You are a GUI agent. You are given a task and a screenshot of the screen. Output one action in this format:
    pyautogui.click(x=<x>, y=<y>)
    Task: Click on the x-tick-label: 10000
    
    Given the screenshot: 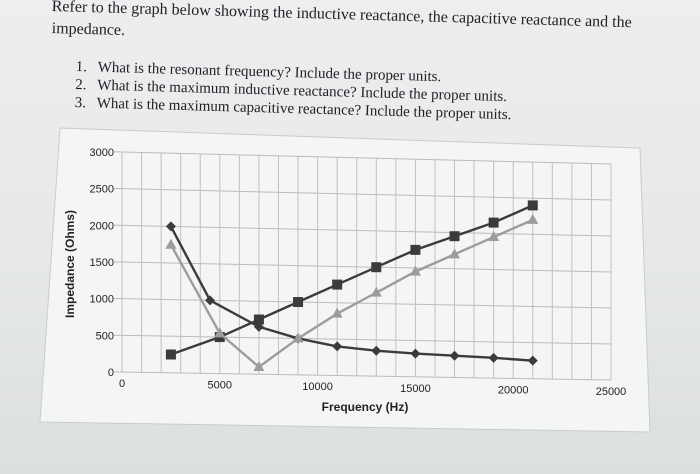 What is the action you would take?
    pyautogui.click(x=317, y=387)
    